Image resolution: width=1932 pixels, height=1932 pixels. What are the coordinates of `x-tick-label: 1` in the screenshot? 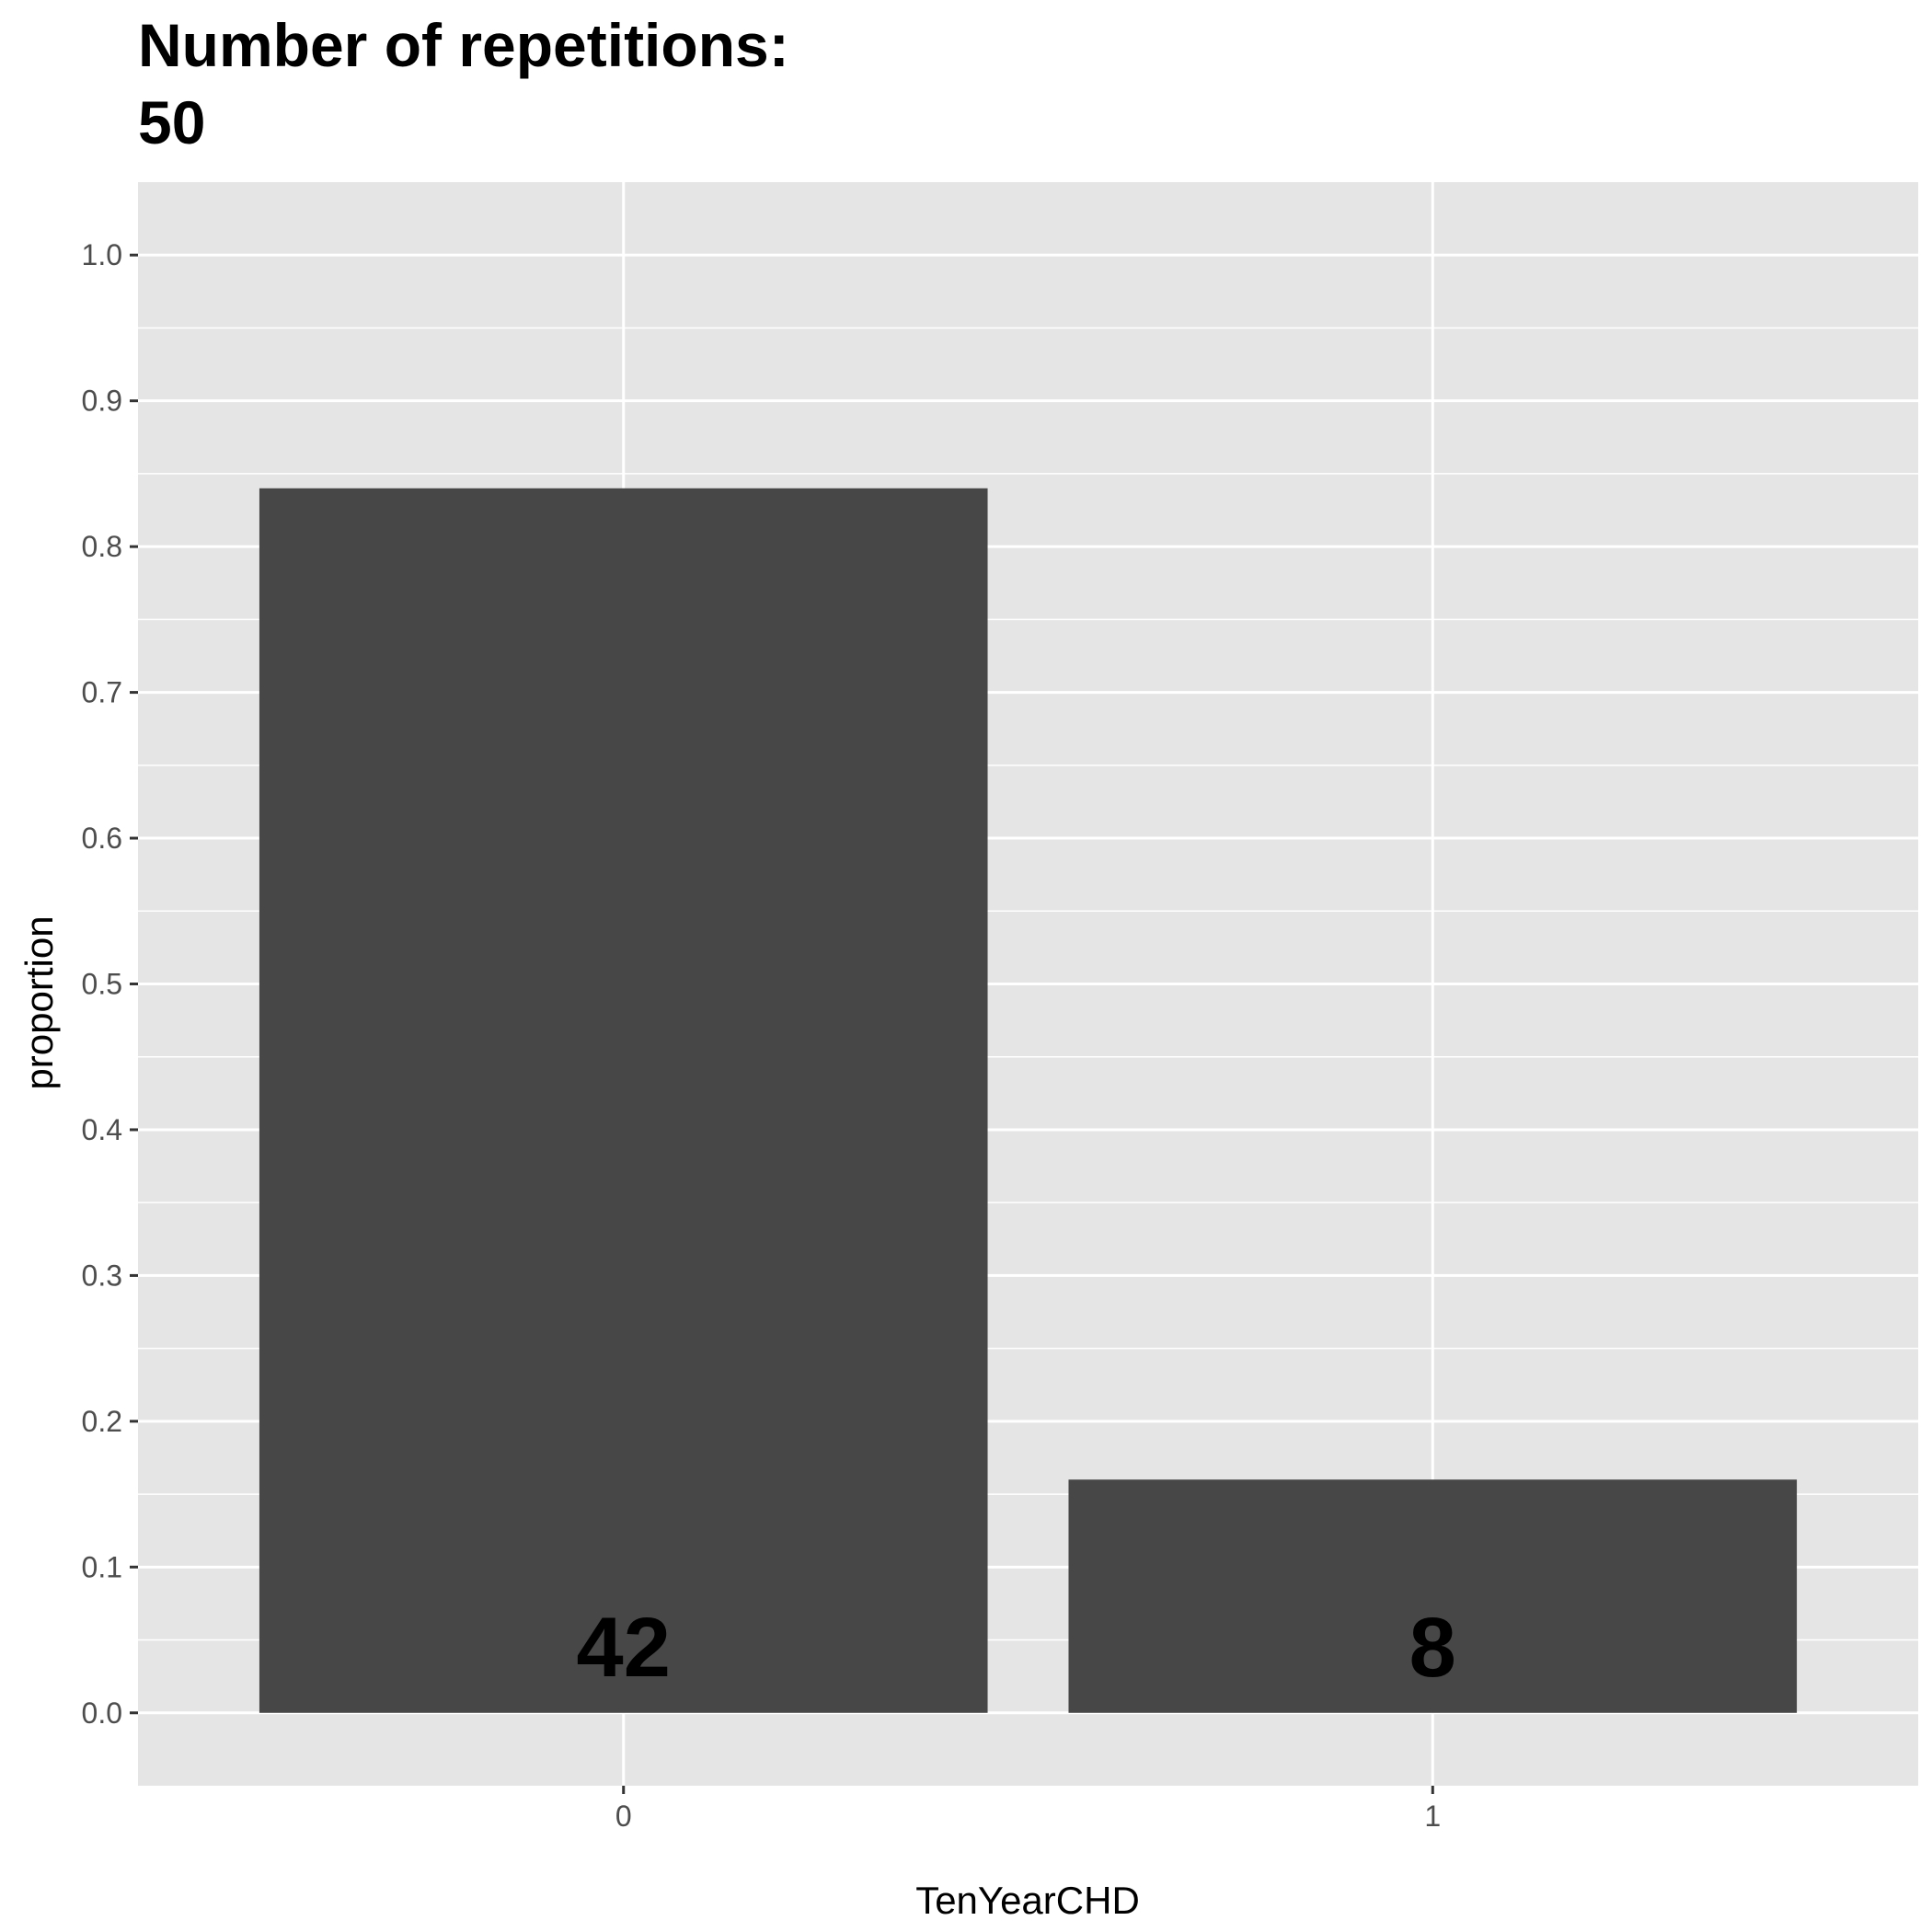 It's located at (1432, 1816).